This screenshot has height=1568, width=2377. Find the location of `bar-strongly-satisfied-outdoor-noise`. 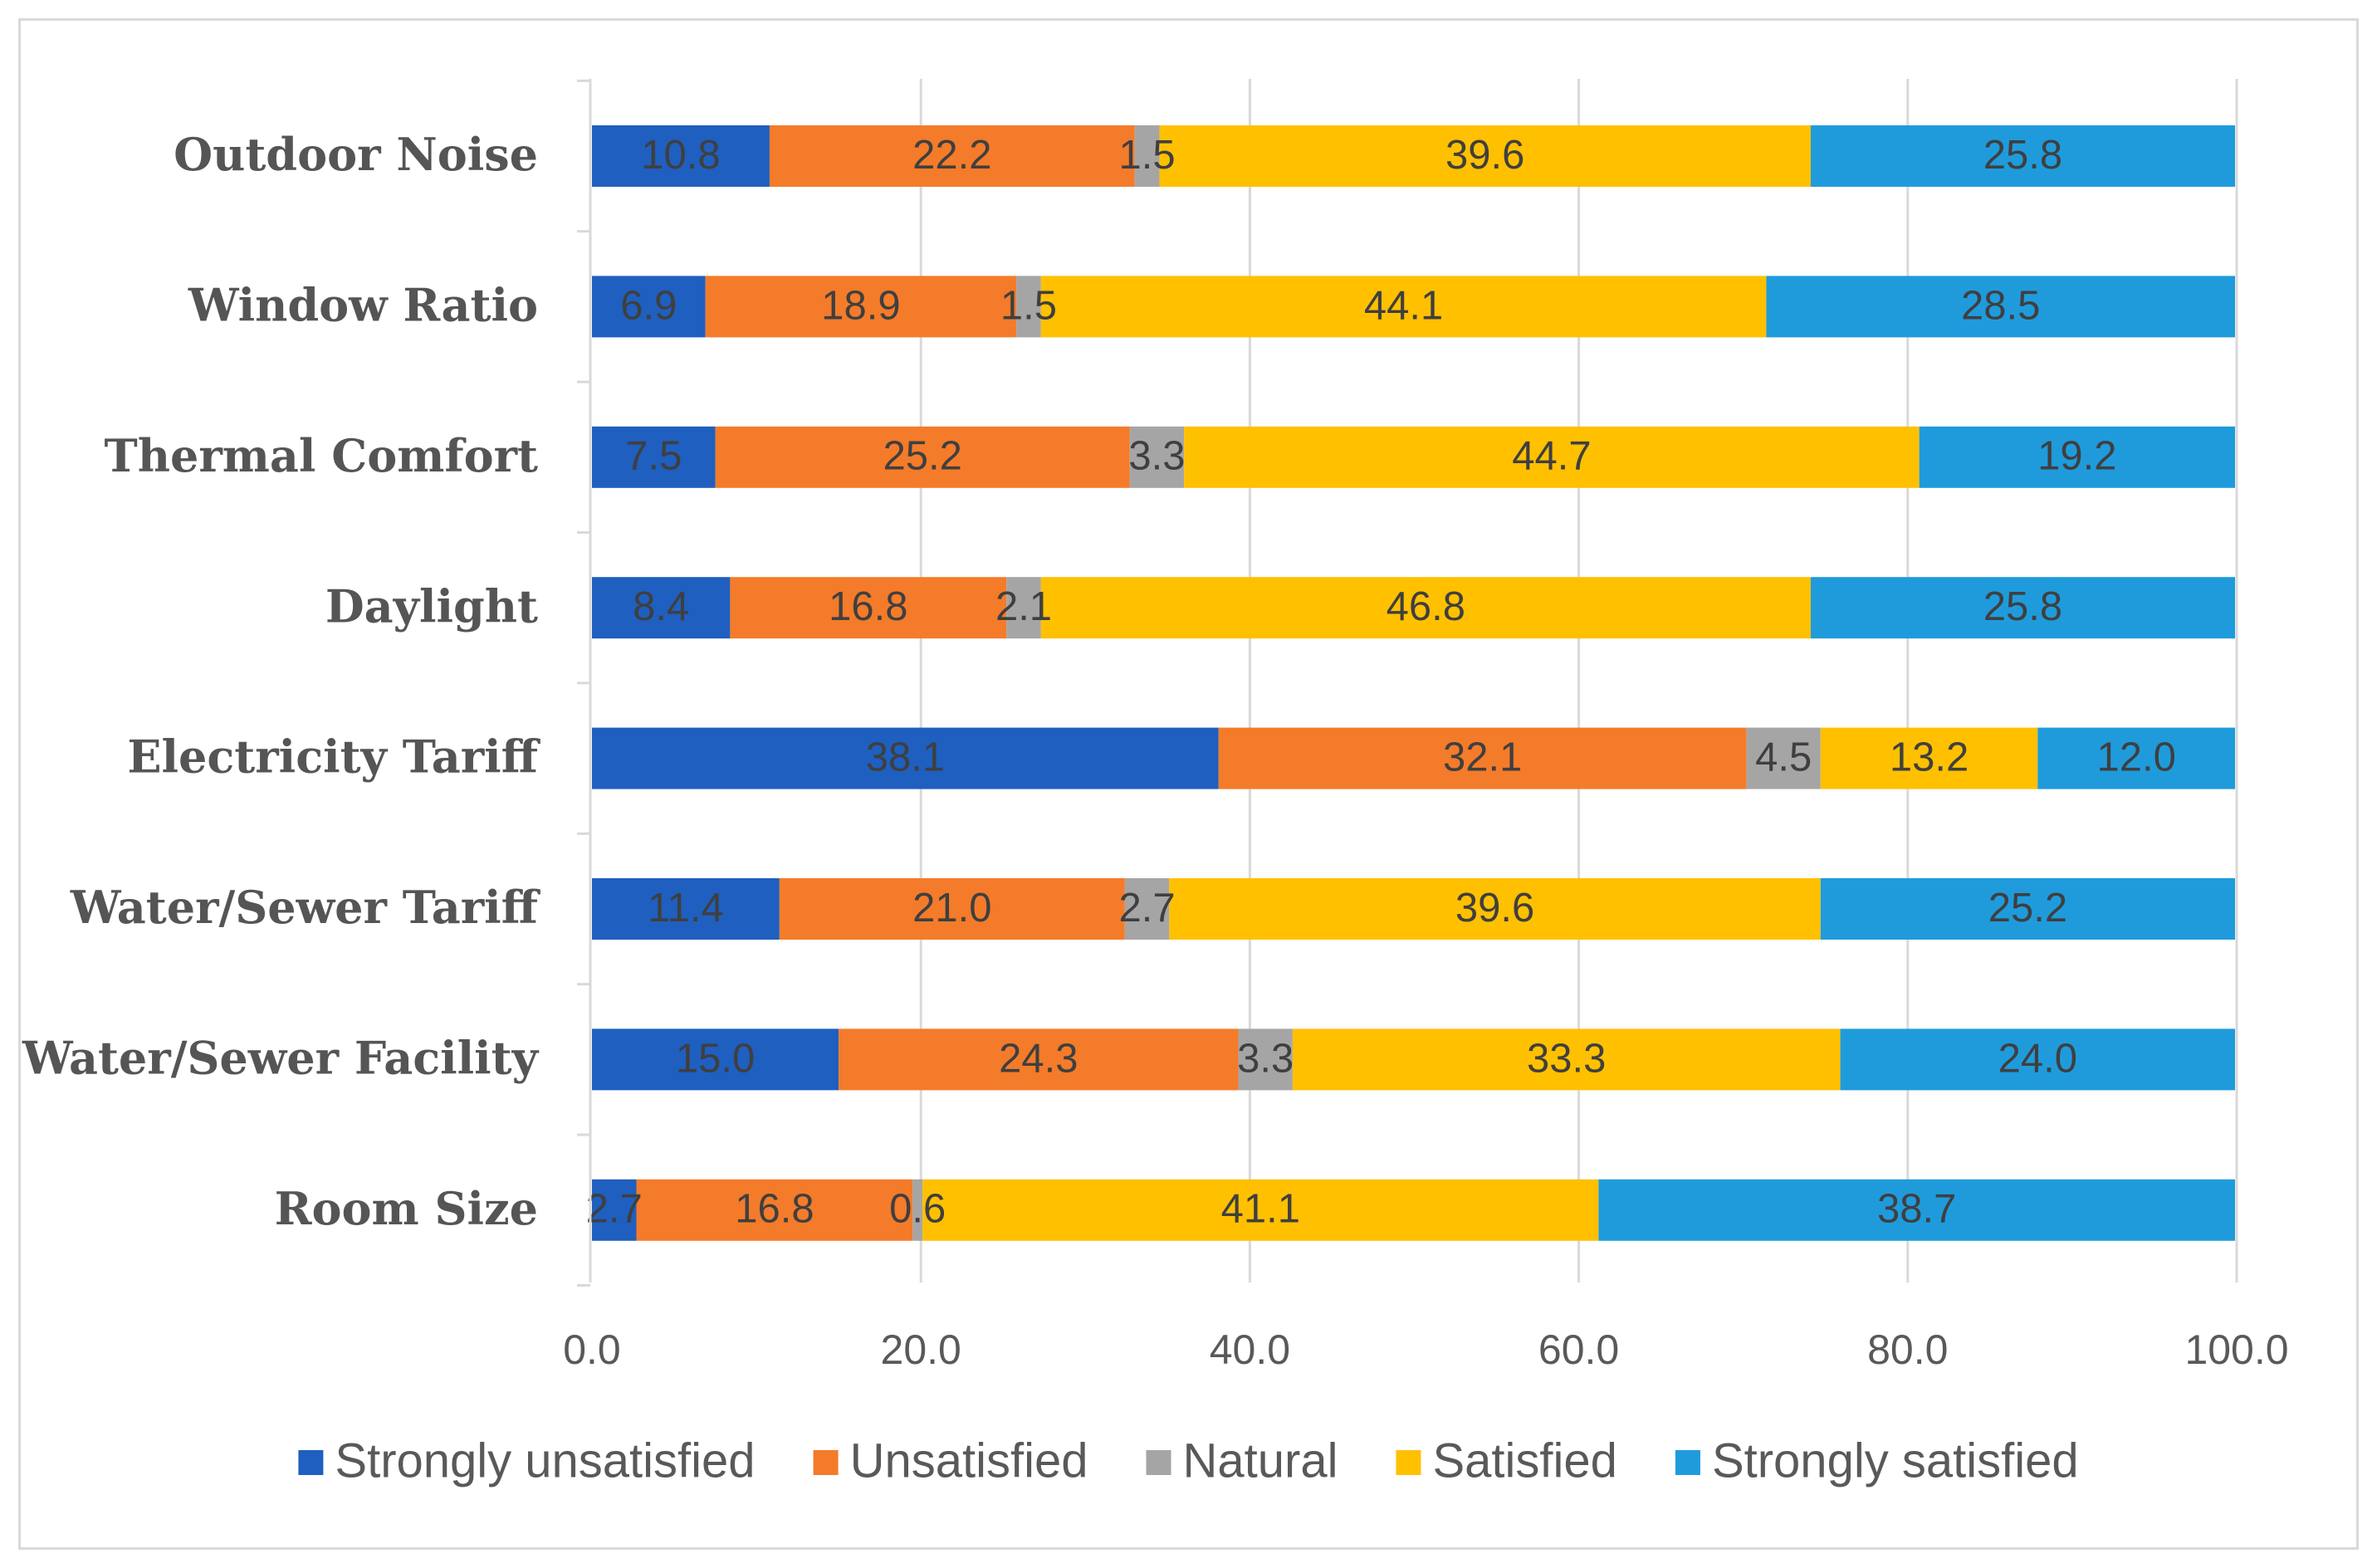

bar-strongly-satisfied-outdoor-noise is located at coordinates (2023, 156).